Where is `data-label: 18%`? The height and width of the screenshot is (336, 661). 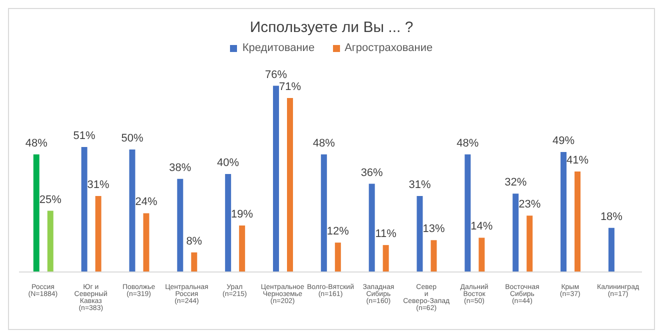 data-label: 18% is located at coordinates (611, 216).